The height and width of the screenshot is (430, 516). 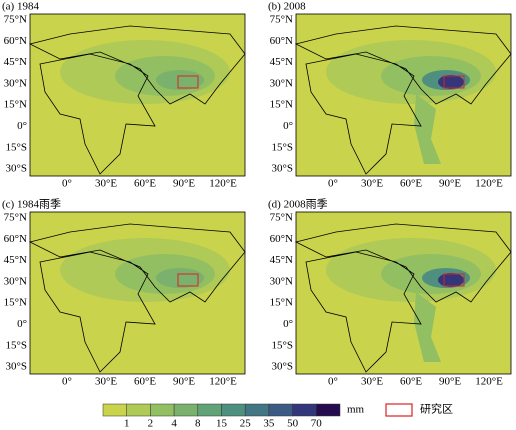 What do you see at coordinates (151, 424) in the screenshot?
I see `colorbar-label: 2` at bounding box center [151, 424].